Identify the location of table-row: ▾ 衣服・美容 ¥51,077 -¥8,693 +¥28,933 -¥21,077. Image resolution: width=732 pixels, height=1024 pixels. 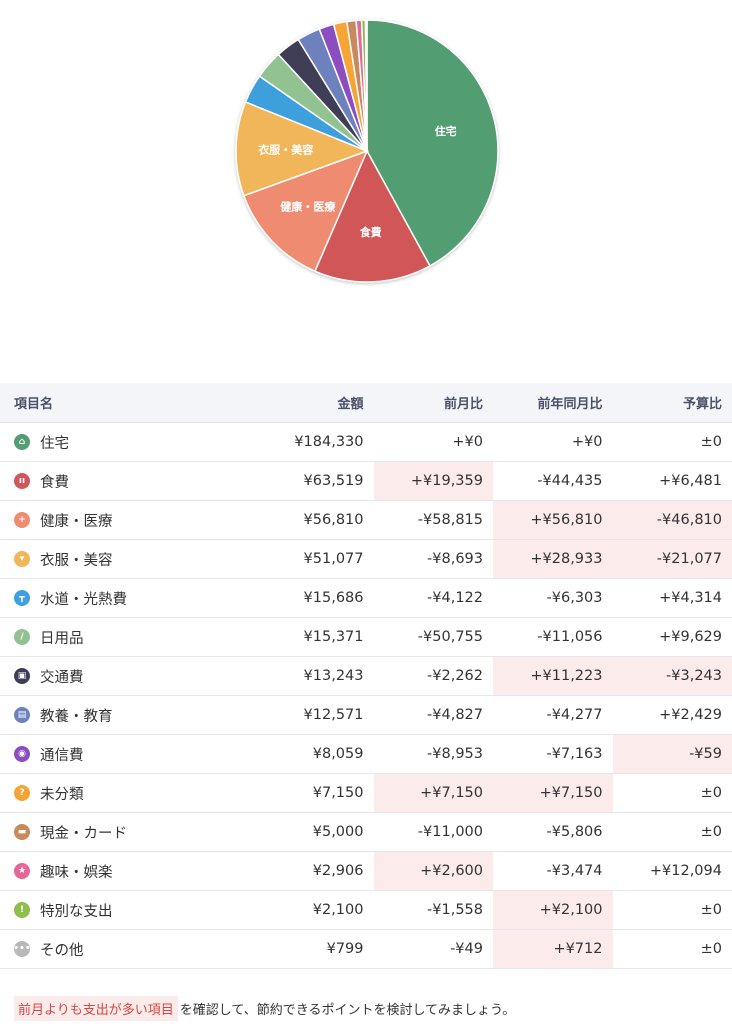
(366, 559).